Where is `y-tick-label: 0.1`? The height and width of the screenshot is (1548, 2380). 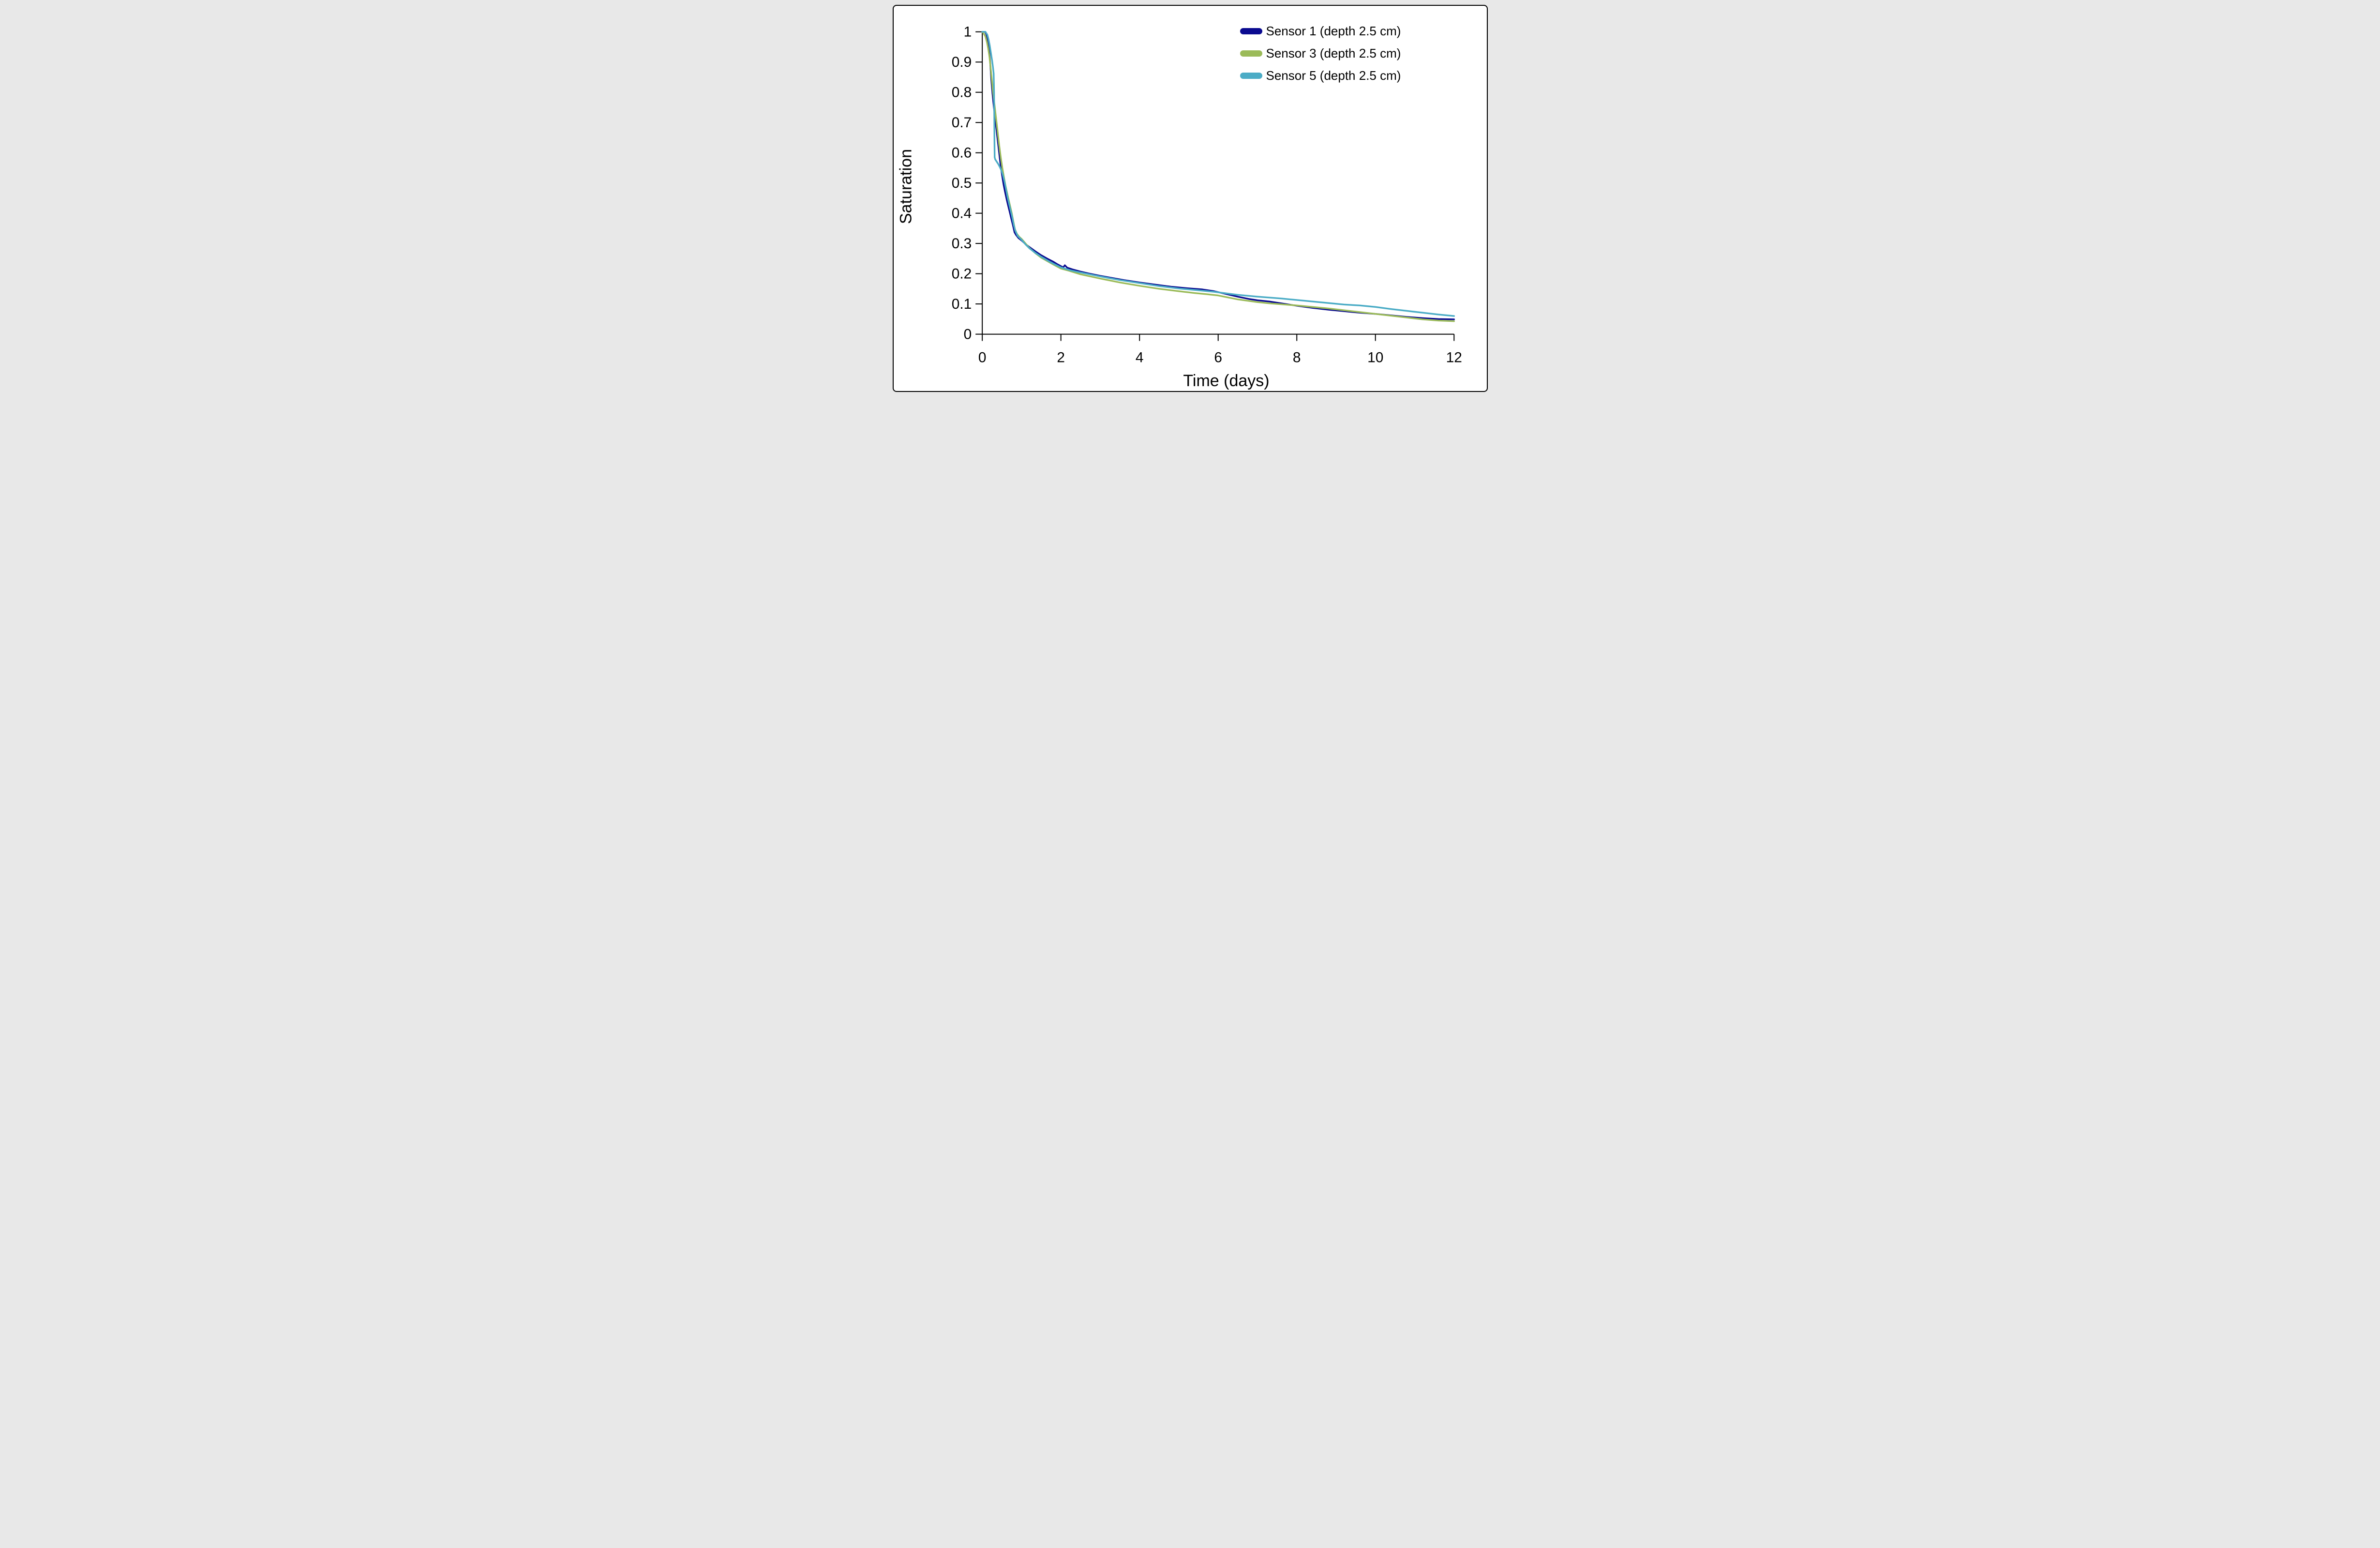 y-tick-label: 0.1 is located at coordinates (962, 304).